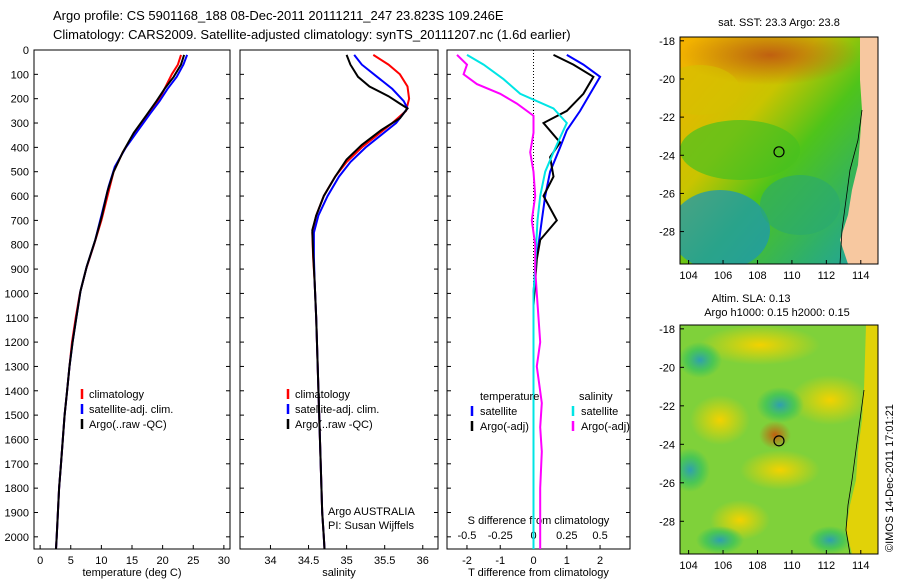 The height and width of the screenshot is (580, 900). Describe the element at coordinates (17, 294) in the screenshot. I see `y-tick-label: 1000` at that location.